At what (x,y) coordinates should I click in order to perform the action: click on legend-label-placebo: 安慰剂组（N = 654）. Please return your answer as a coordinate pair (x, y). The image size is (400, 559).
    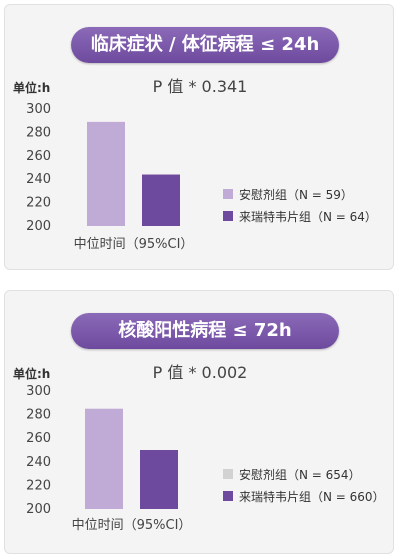
    Looking at the image, I should click on (300, 474).